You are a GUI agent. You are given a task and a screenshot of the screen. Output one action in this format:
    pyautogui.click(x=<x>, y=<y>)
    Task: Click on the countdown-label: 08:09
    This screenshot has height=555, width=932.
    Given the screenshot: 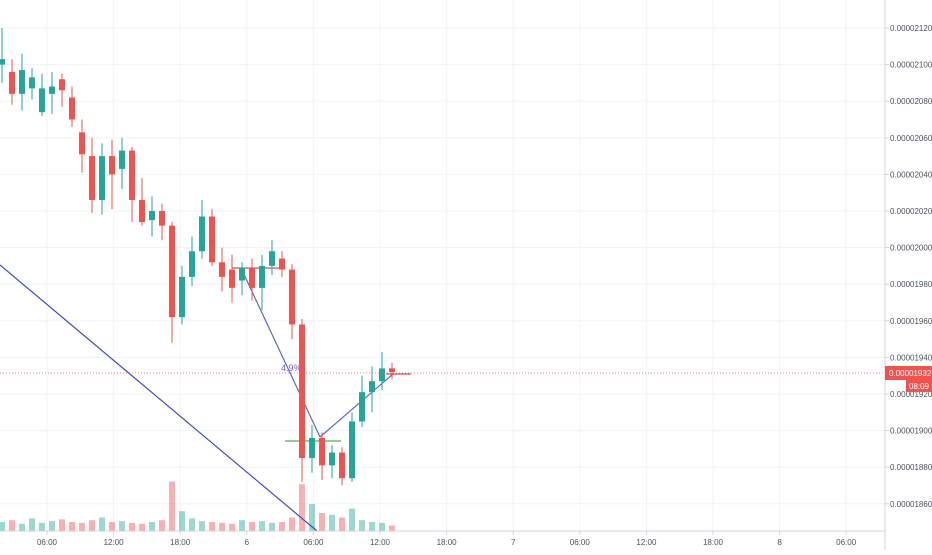 What is the action you would take?
    pyautogui.click(x=919, y=386)
    